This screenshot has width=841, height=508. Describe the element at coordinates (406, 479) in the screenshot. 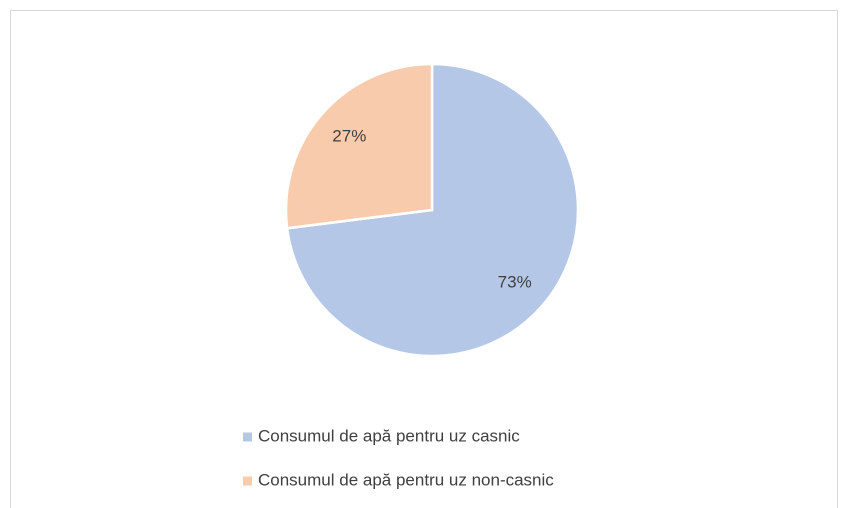

I see `legend-label: Consumul de apă pentru uz non-casnic` at that location.